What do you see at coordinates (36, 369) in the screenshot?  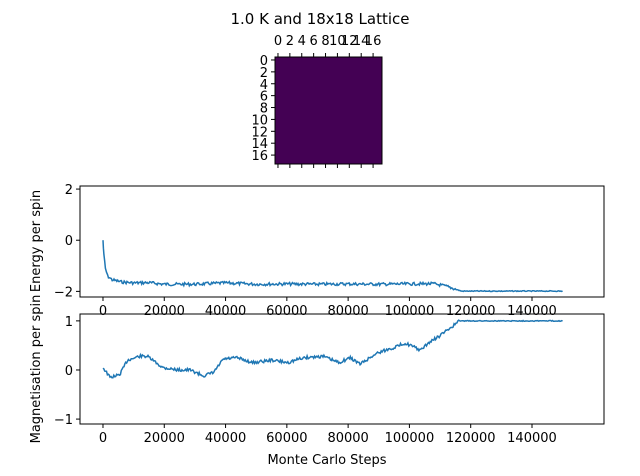 I see `magnetisation-ylabel: Magnetisation per spin` at bounding box center [36, 369].